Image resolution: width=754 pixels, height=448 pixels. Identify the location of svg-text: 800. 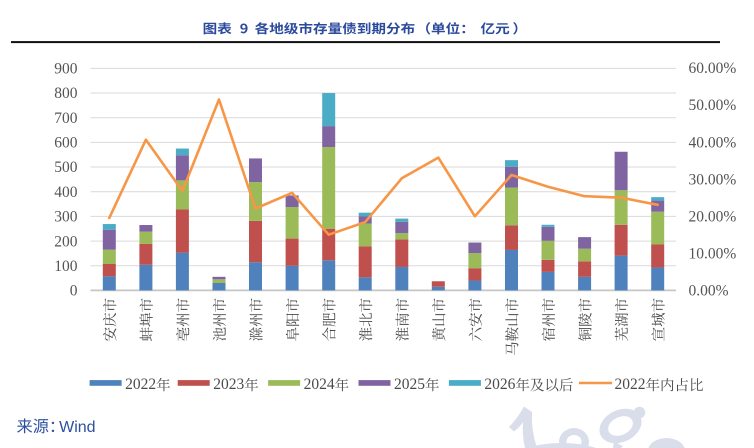
(66, 93).